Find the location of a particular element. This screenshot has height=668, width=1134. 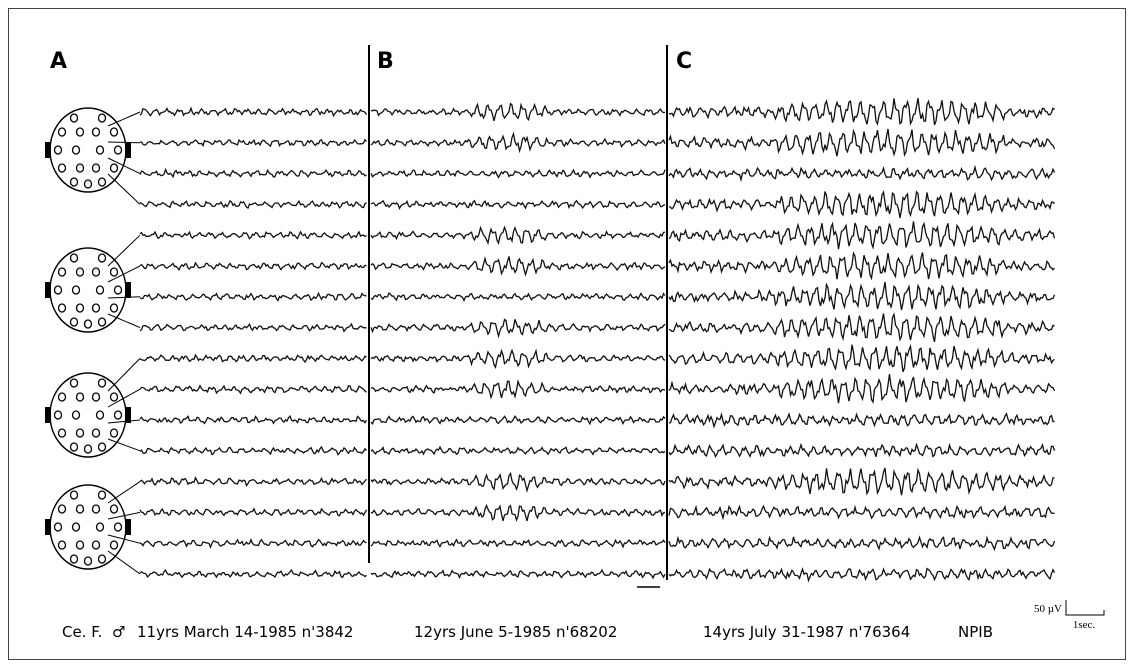

panel-label: A is located at coordinates (58, 61).